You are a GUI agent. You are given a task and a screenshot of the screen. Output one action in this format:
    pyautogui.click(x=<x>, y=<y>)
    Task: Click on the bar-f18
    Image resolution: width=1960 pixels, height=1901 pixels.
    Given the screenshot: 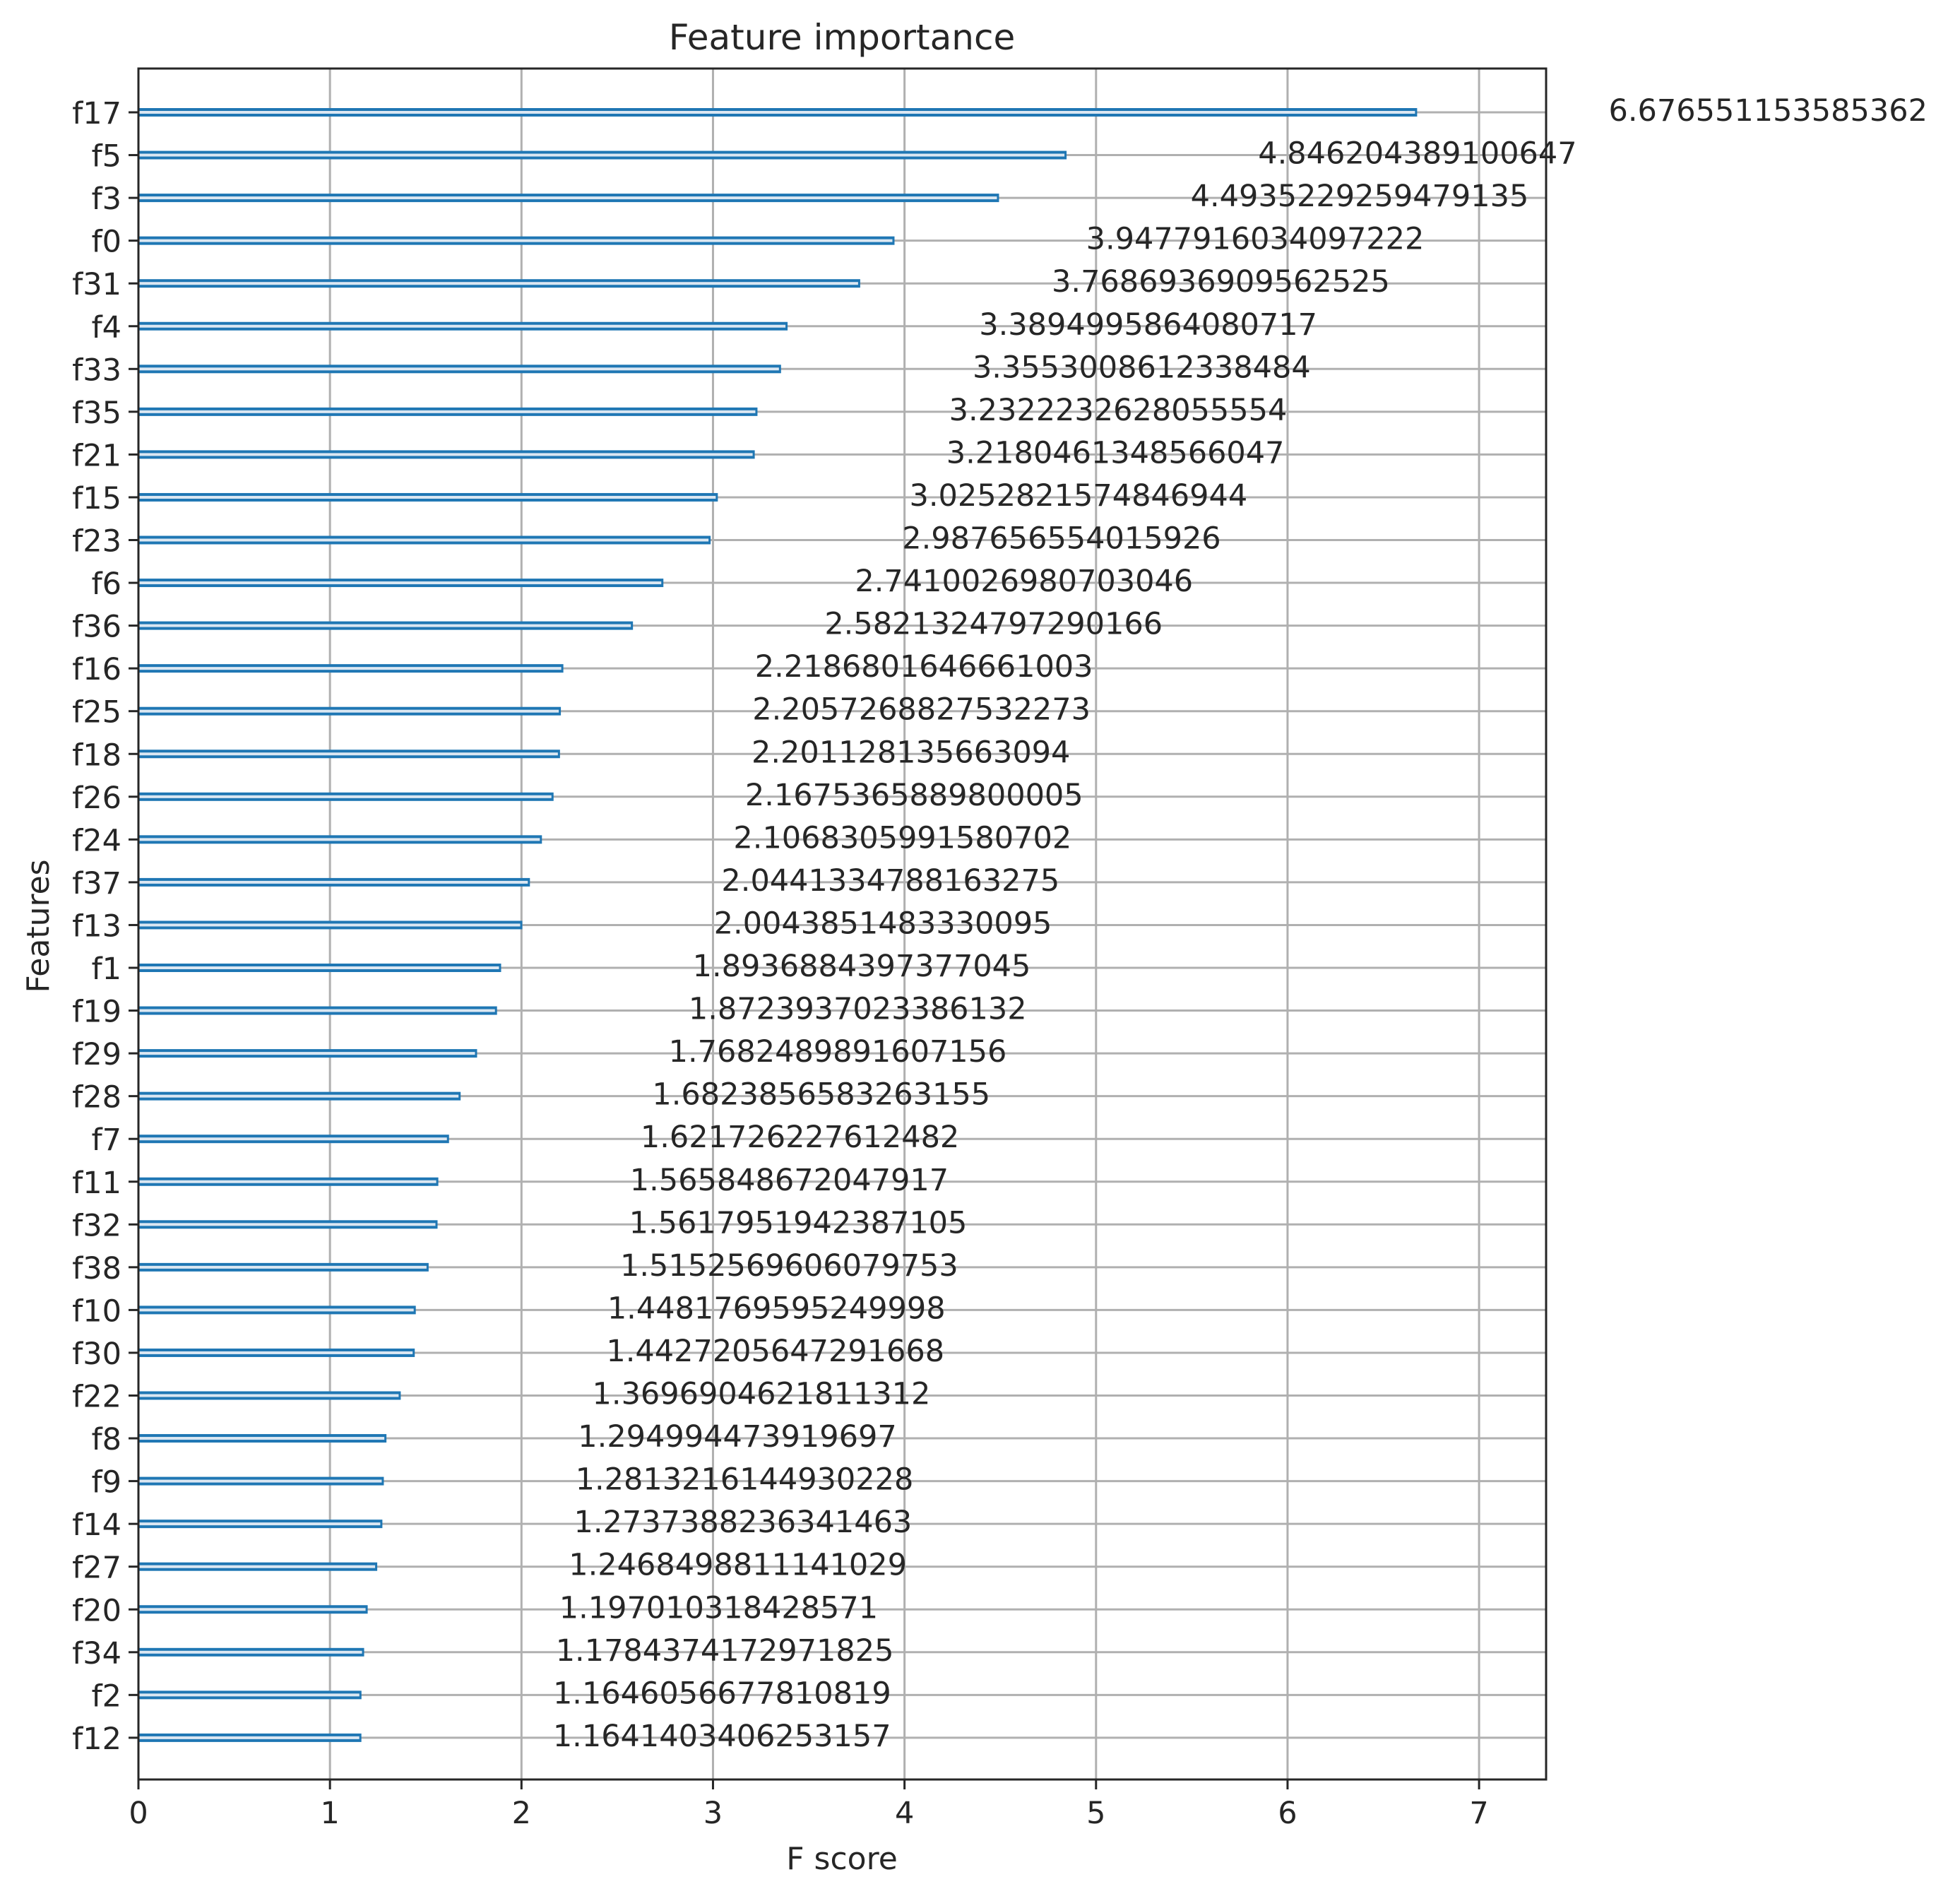 What is the action you would take?
    pyautogui.click(x=349, y=754)
    